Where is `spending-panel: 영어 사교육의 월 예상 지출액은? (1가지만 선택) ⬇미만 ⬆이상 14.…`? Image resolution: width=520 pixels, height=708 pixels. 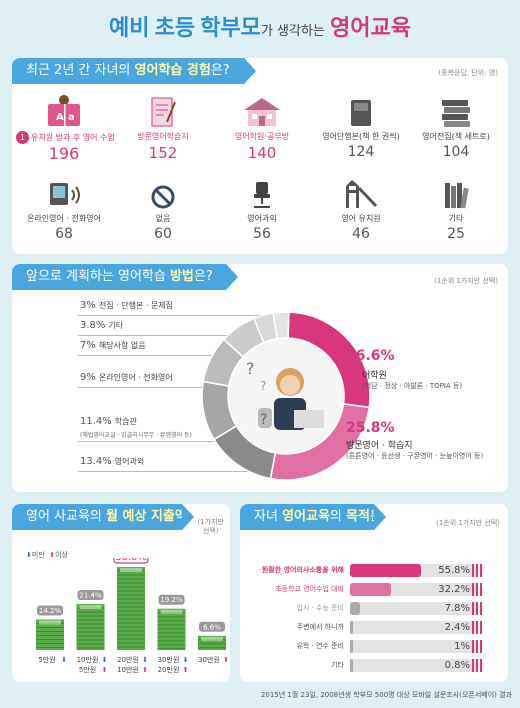 spending-panel: 영어 사교육의 월 예상 지출액은? (1가지만 선택) ⬇미만 ⬆이상 14.… is located at coordinates (121, 593).